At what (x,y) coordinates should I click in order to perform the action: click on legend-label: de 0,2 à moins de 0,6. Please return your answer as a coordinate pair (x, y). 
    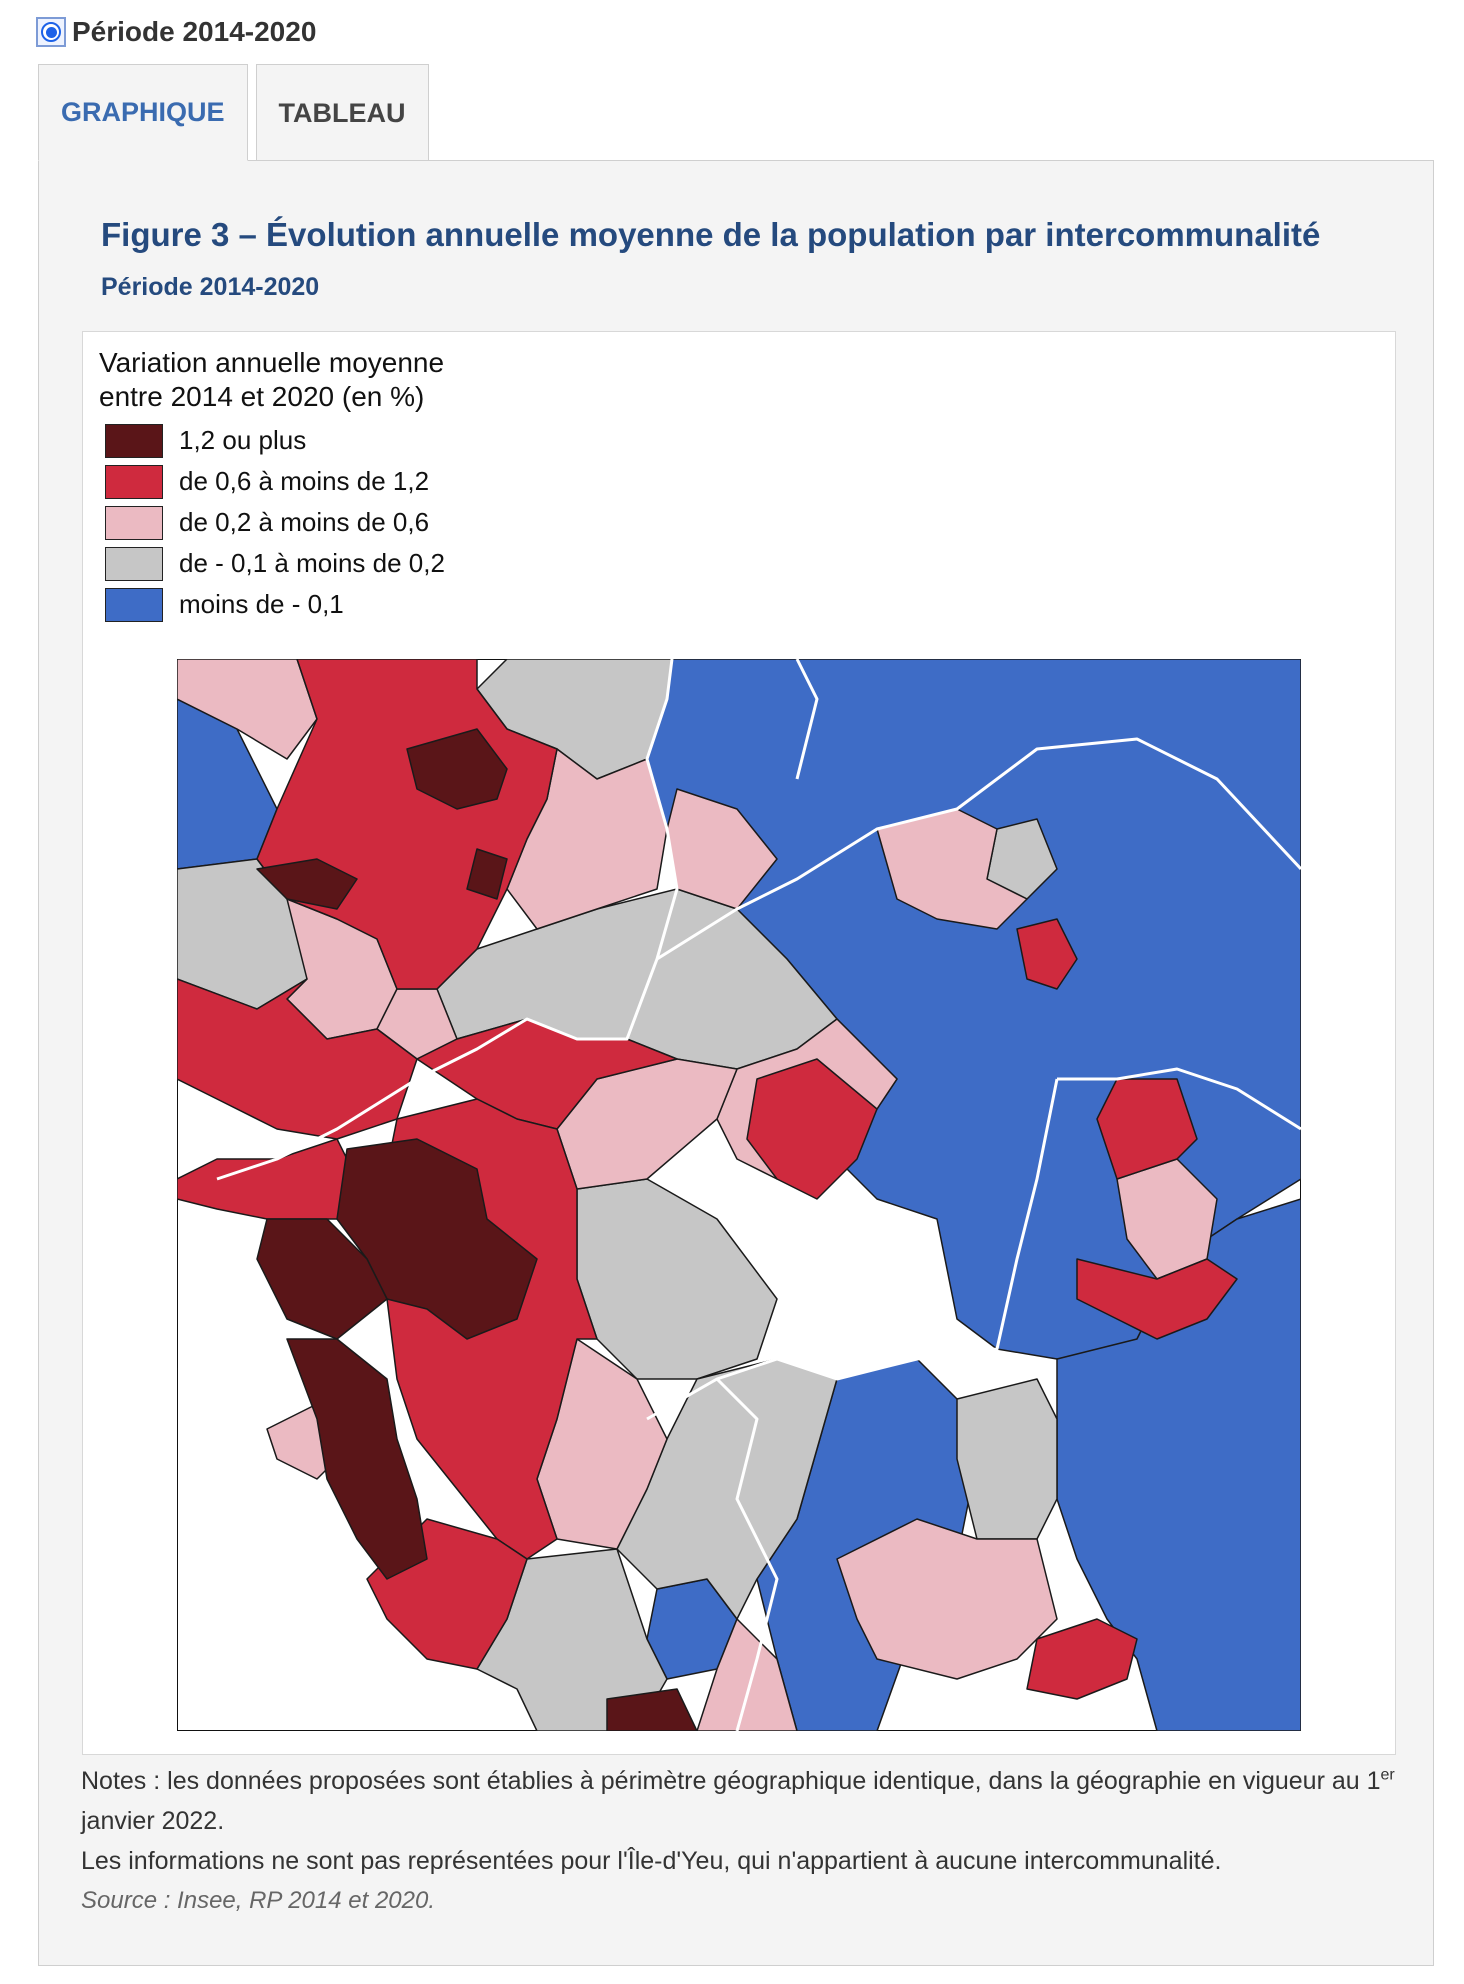
    Looking at the image, I should click on (304, 522).